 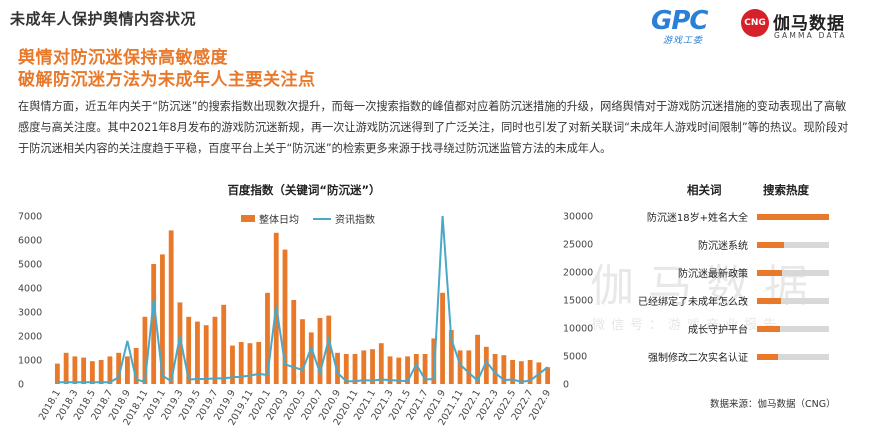 I want to click on bar-2019.9, so click(x=232, y=364).